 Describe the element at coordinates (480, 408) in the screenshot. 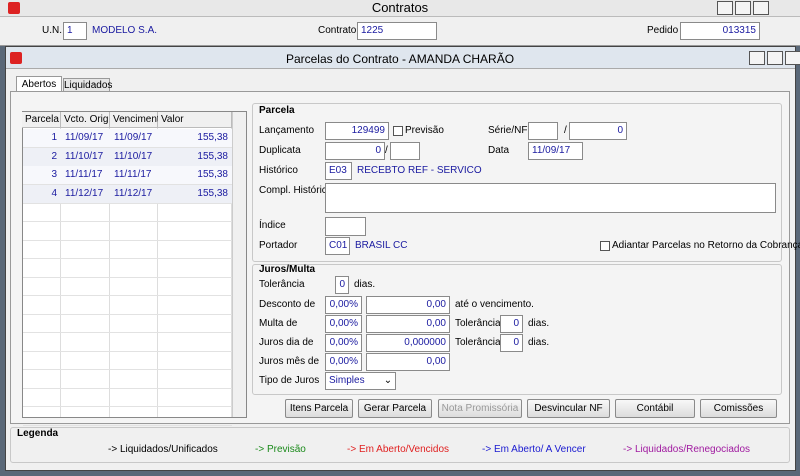

I see `button: Nota Promissória` at that location.